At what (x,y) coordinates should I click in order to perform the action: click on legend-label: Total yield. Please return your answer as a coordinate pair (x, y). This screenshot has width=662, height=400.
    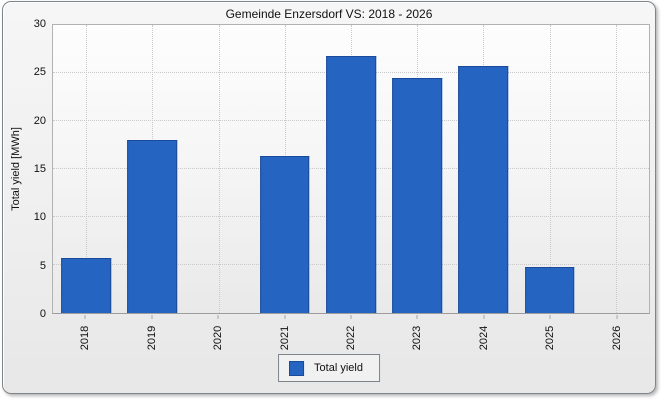
    Looking at the image, I should click on (338, 368).